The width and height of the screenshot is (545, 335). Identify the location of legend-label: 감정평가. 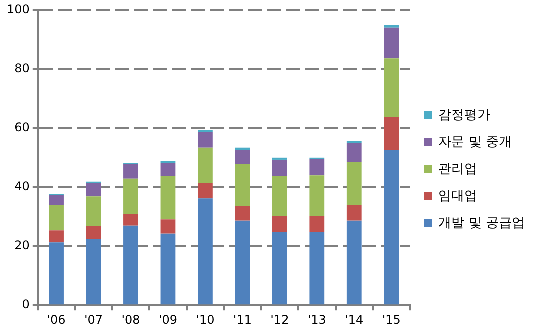
(464, 115).